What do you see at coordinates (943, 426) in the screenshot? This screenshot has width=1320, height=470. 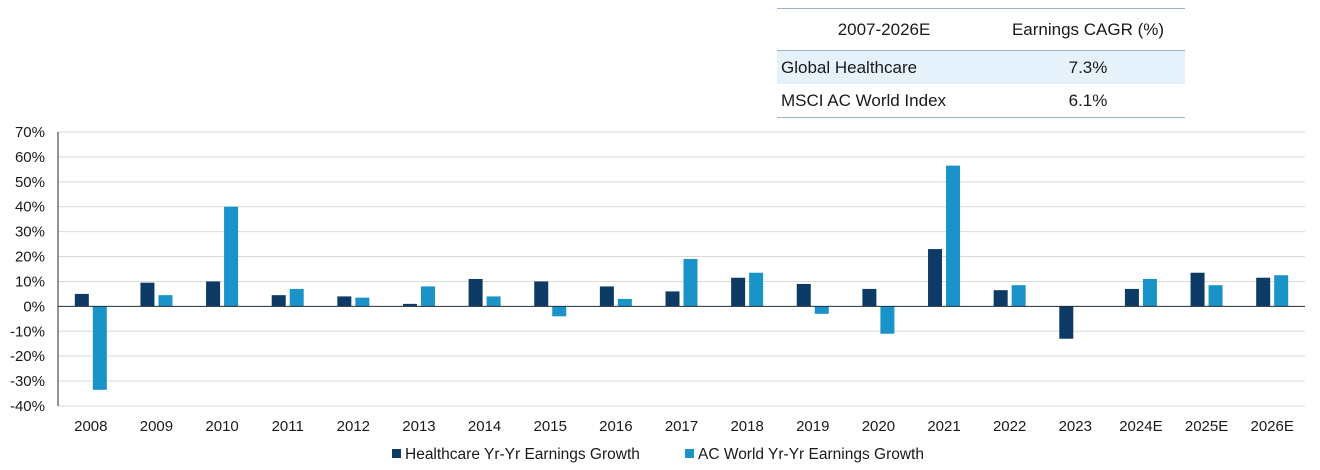 I see `x-tick-label: 2021` at bounding box center [943, 426].